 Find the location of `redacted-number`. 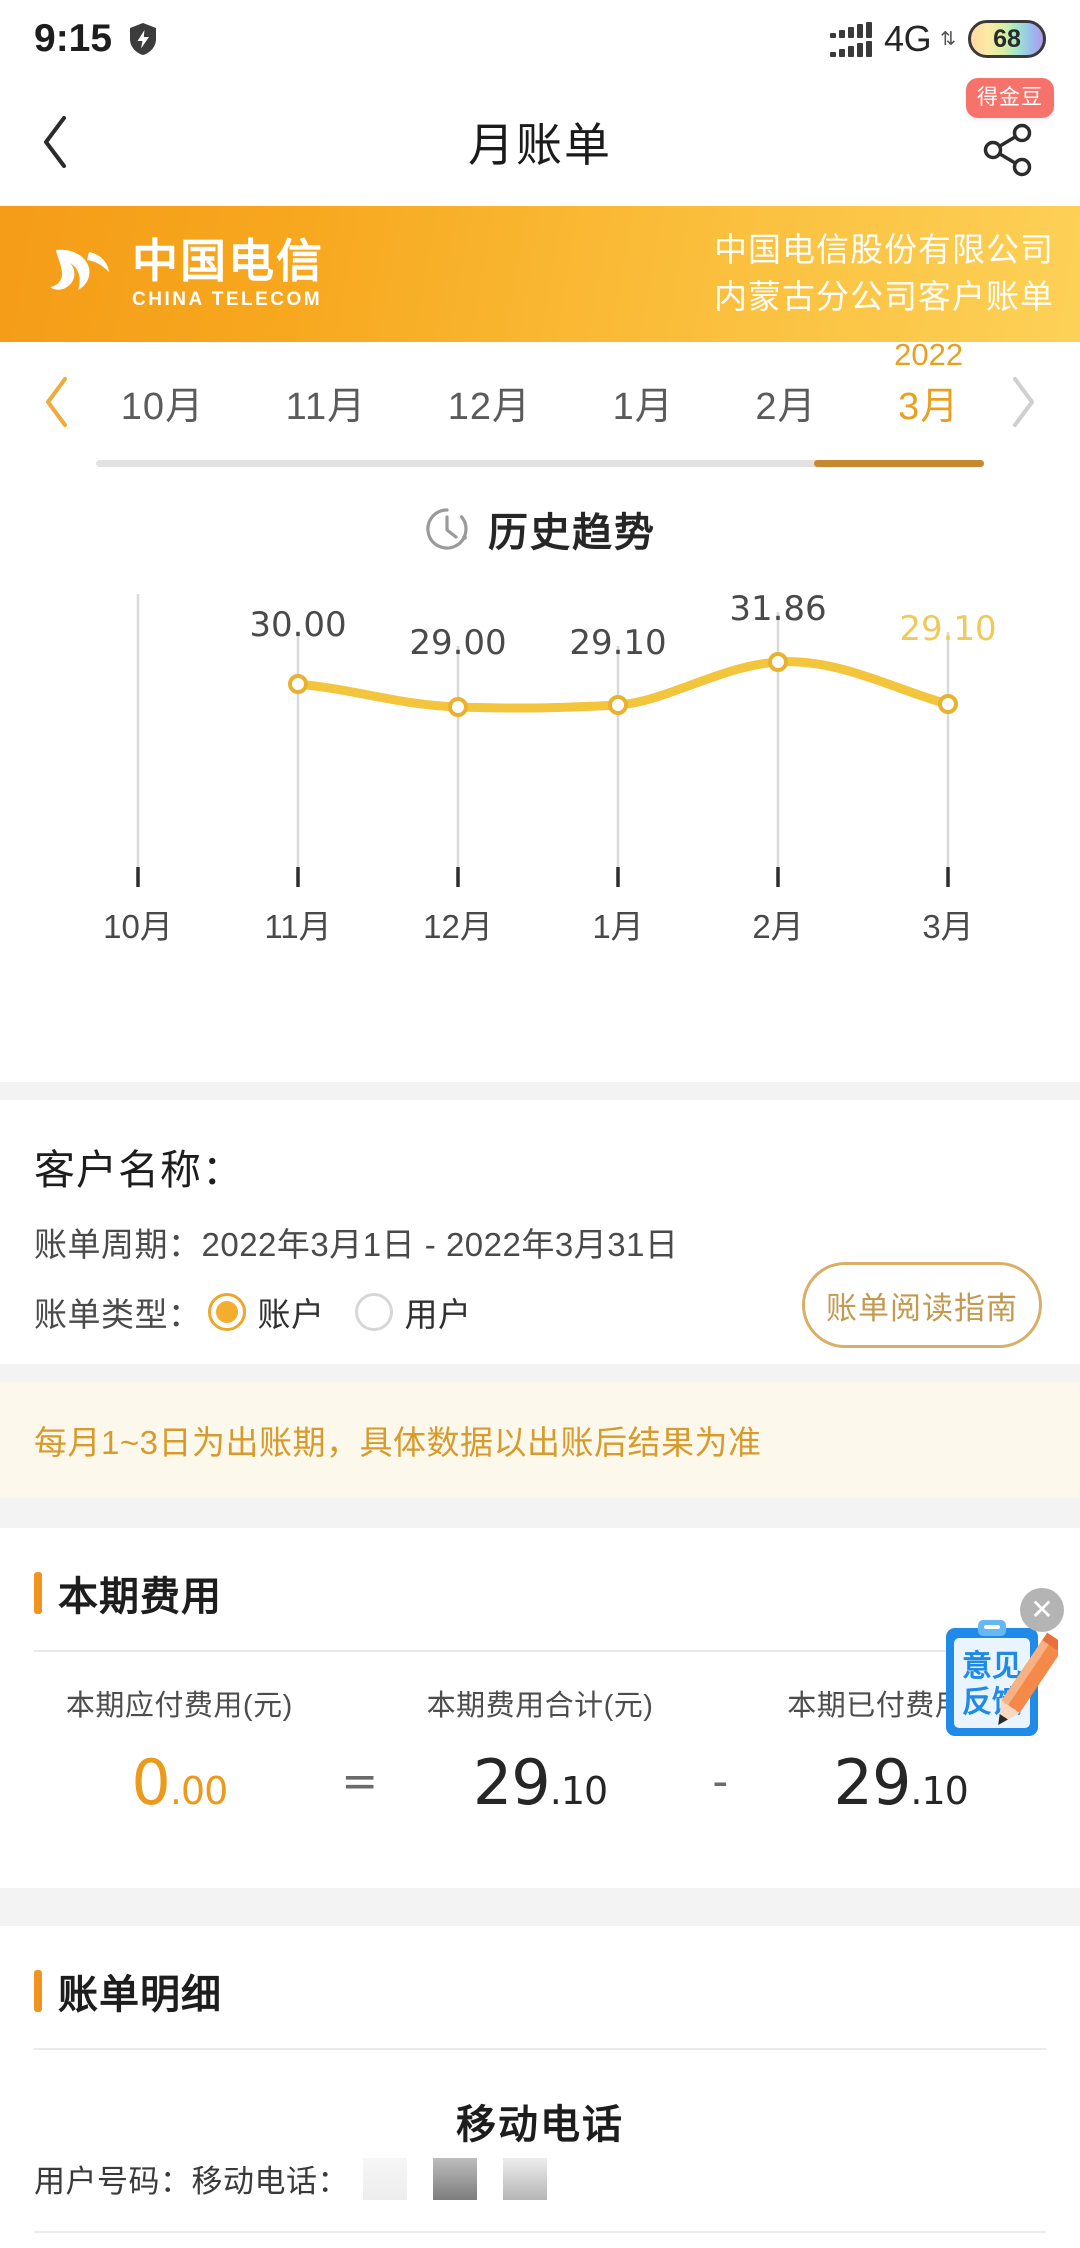

redacted-number is located at coordinates (455, 2178).